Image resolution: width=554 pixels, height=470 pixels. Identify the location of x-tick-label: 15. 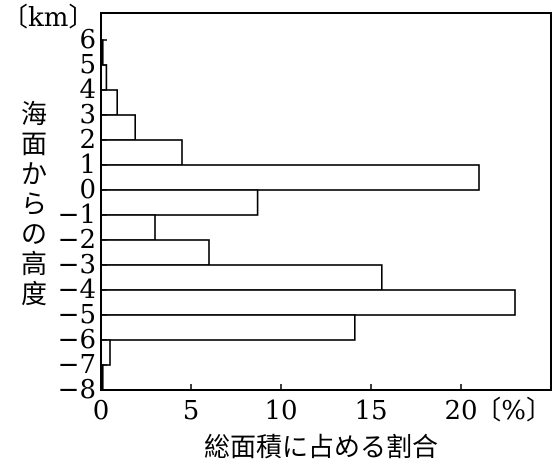
(370, 411).